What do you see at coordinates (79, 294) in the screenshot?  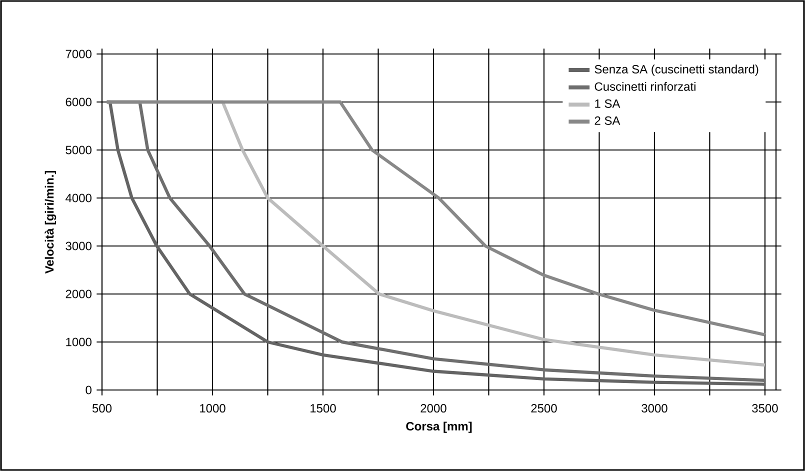 I see `y-tick-label: 2000` at bounding box center [79, 294].